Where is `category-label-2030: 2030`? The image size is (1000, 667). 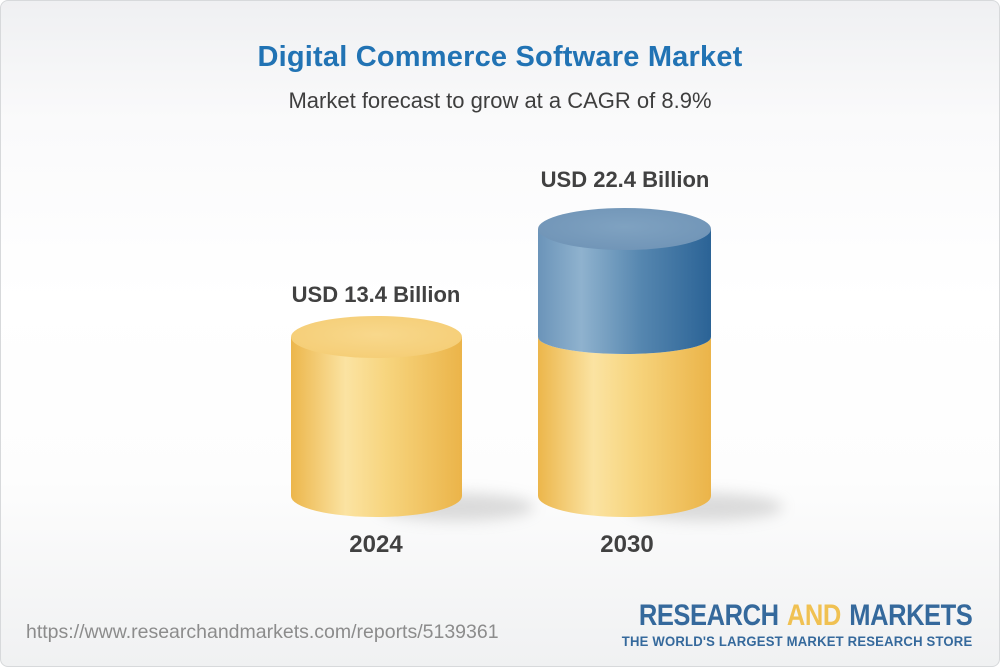
category-label-2030: 2030 is located at coordinates (627, 544).